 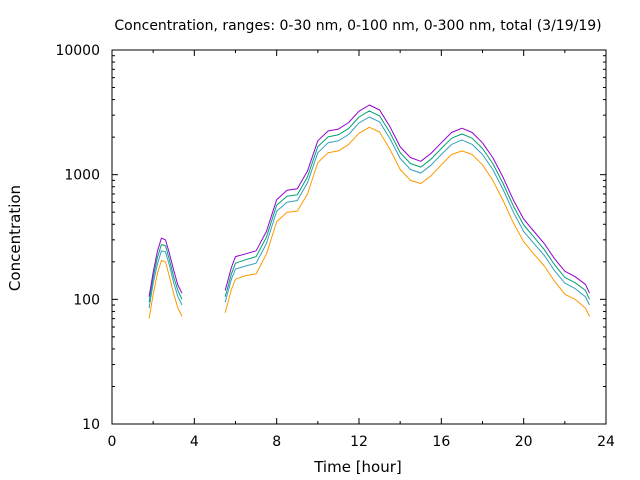 What do you see at coordinates (15, 238) in the screenshot?
I see `y-axis-label: Concentration` at bounding box center [15, 238].